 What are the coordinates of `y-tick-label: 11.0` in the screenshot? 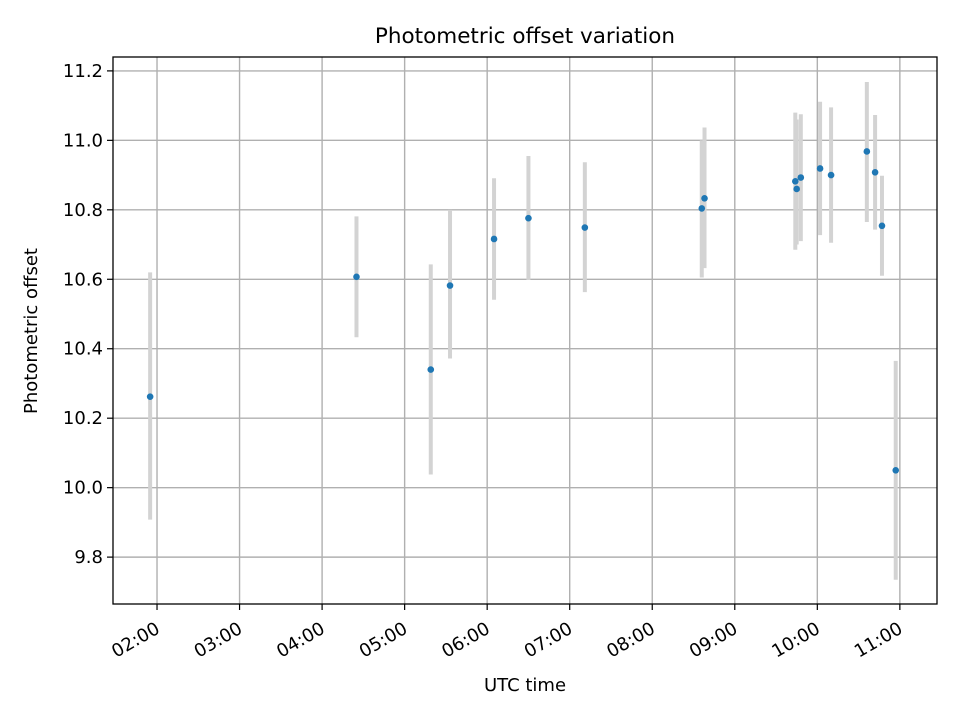 It's located at (83, 140).